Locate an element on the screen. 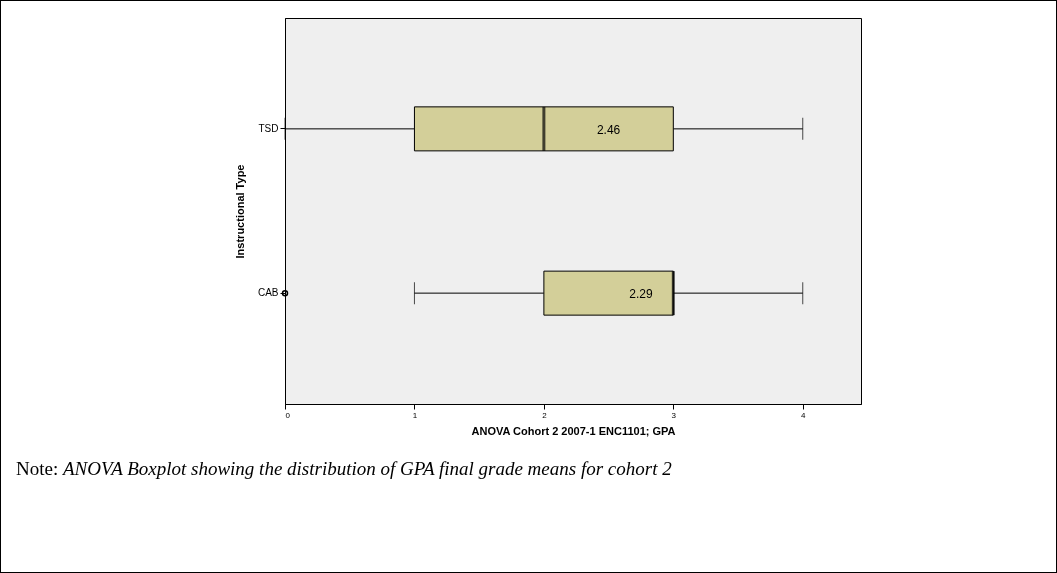 This screenshot has width=1057, height=573. text: Note: ANOVA Boxplot showing the distribution of GPA final grade means for cohort 2 is located at coordinates (344, 469).